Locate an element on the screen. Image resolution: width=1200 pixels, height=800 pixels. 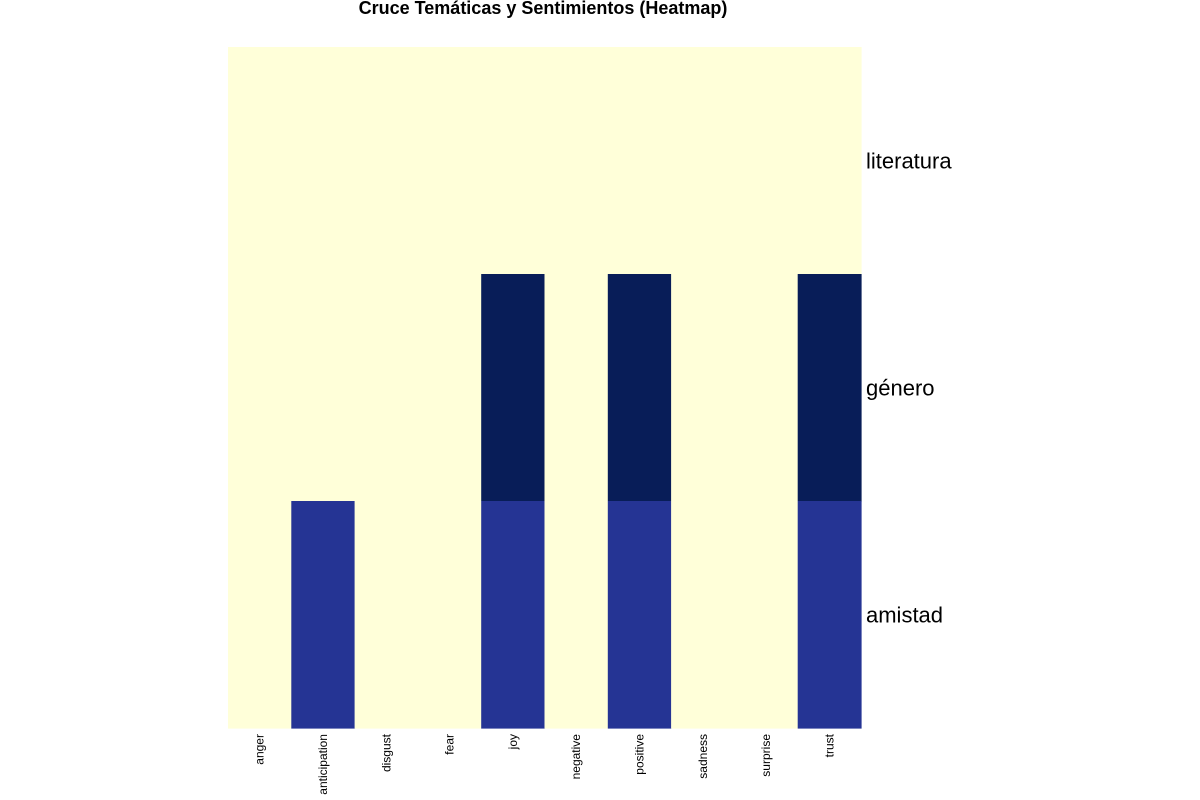
column-label: disgust is located at coordinates (386, 752).